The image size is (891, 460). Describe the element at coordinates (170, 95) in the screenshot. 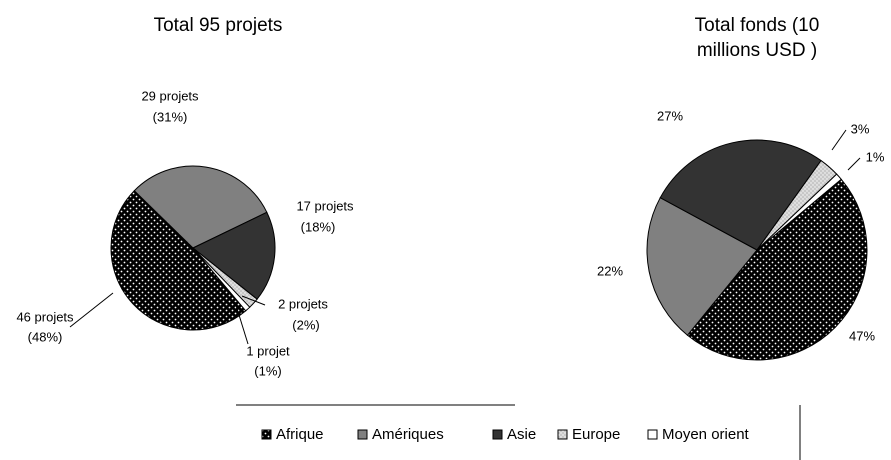

I see `data-label: 29 projets` at that location.